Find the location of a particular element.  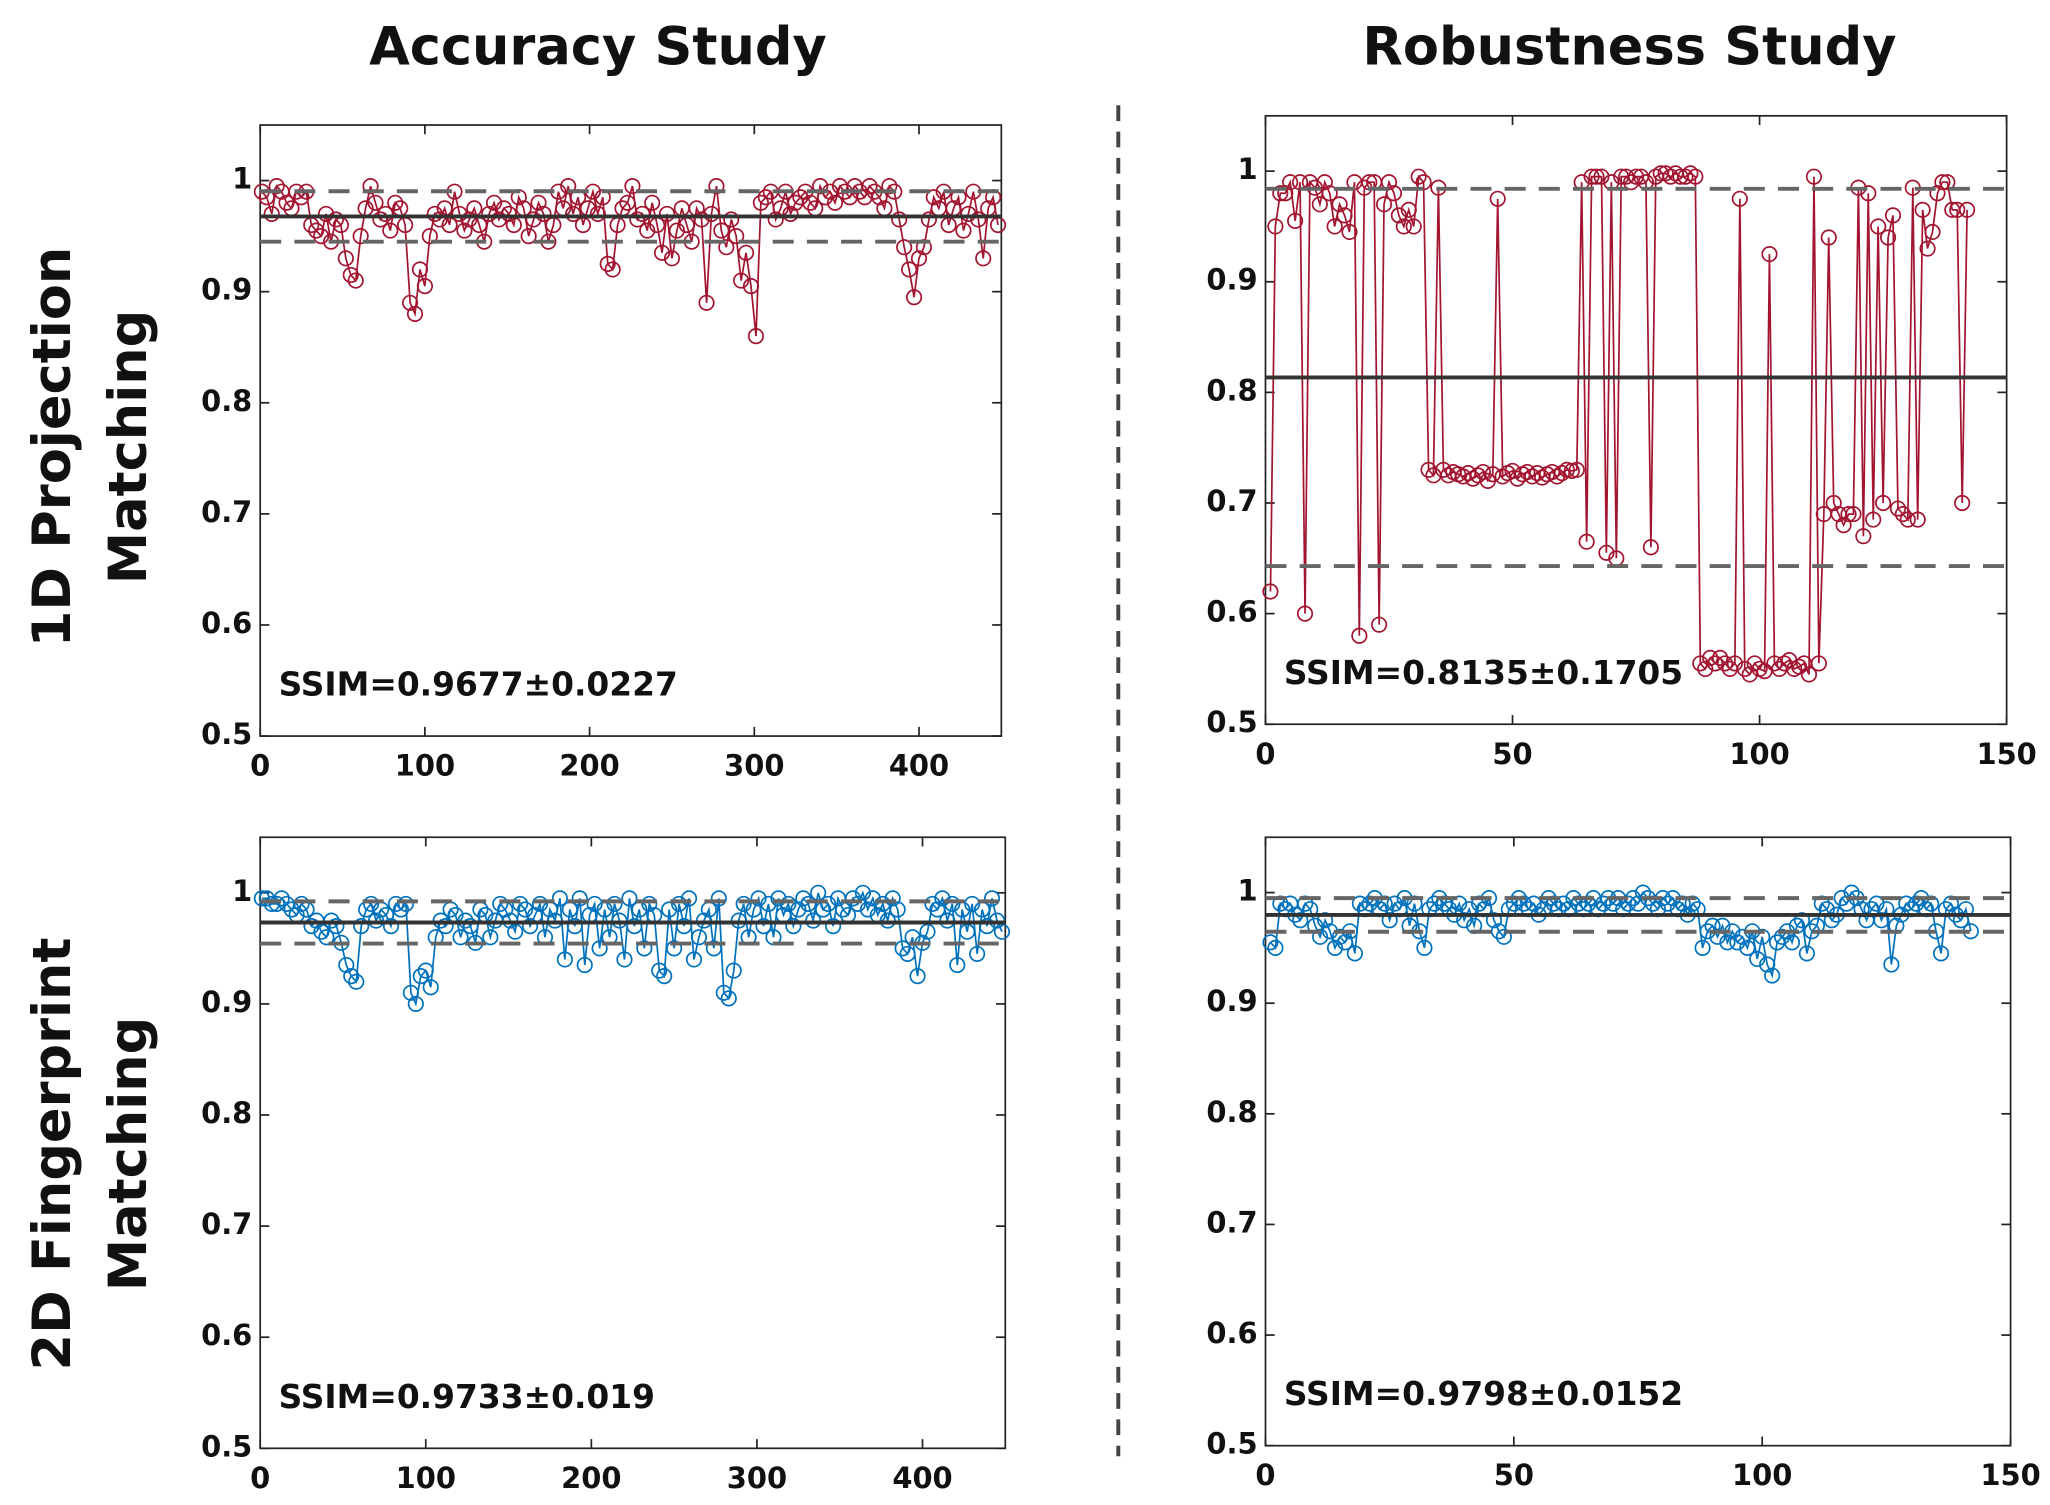

column-title: Robustness Study is located at coordinates (1629, 47).